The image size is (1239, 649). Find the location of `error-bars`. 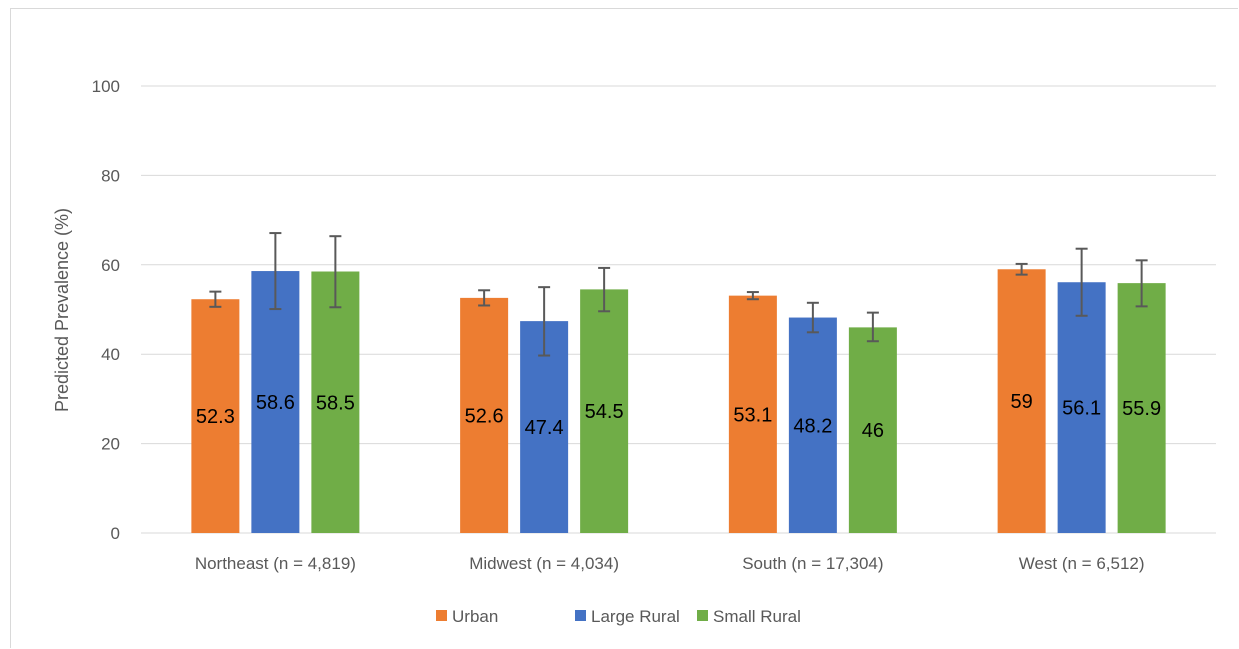

error-bars is located at coordinates (678, 294).